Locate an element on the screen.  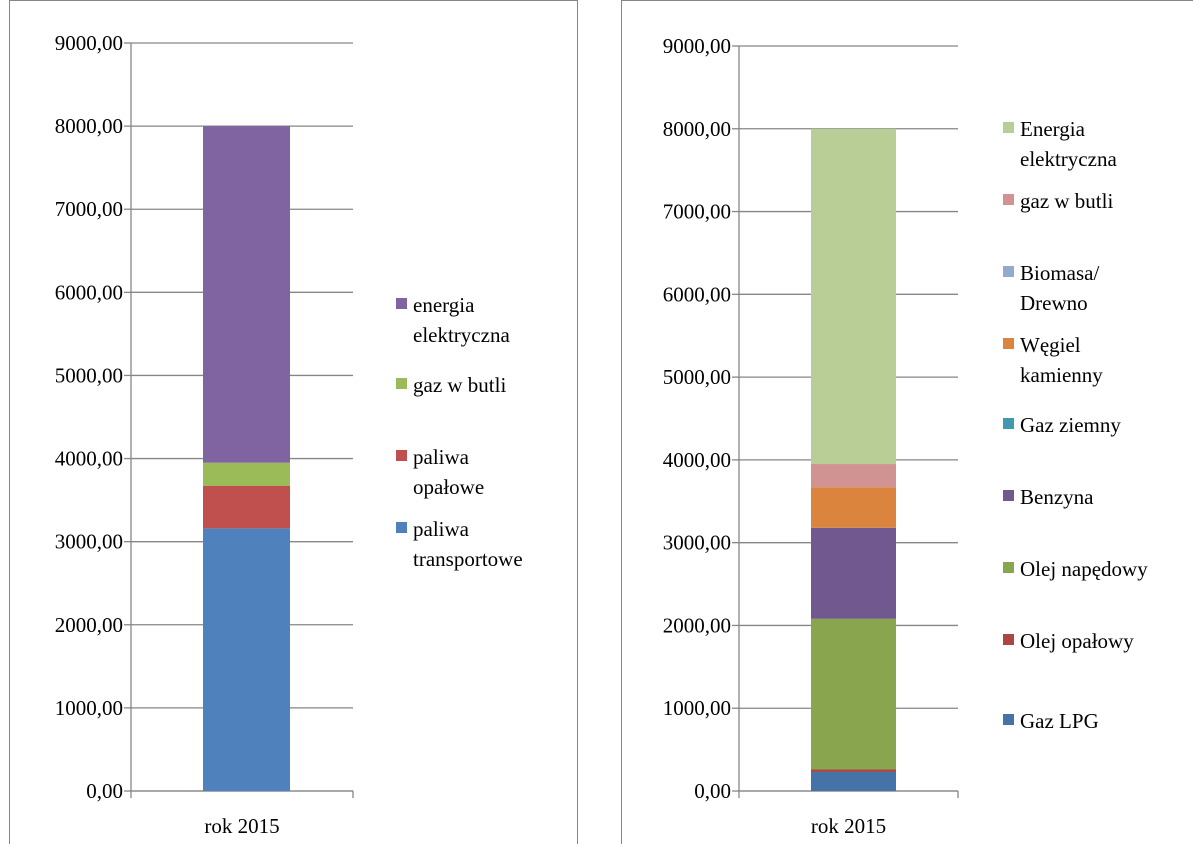
legend-label: Gaz LPG is located at coordinates (1059, 721).